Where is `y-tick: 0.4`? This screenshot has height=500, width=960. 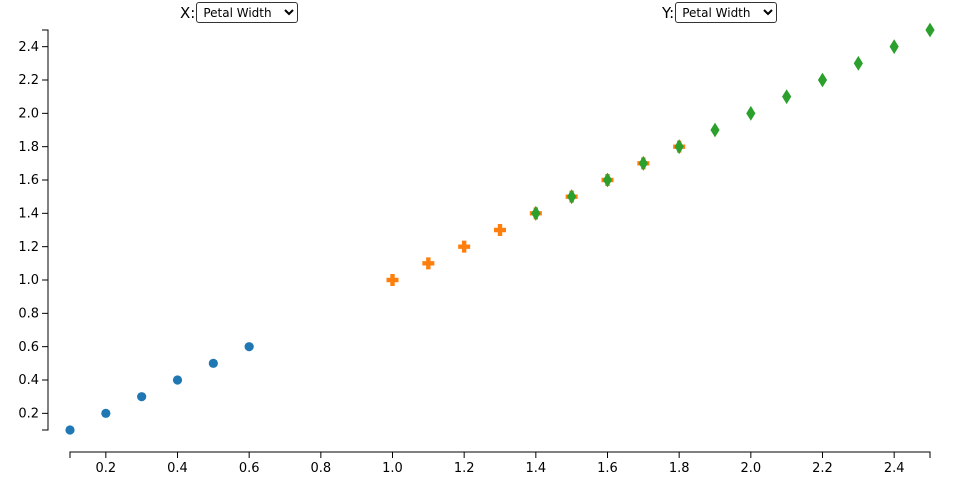 y-tick: 0.4 is located at coordinates (33, 380).